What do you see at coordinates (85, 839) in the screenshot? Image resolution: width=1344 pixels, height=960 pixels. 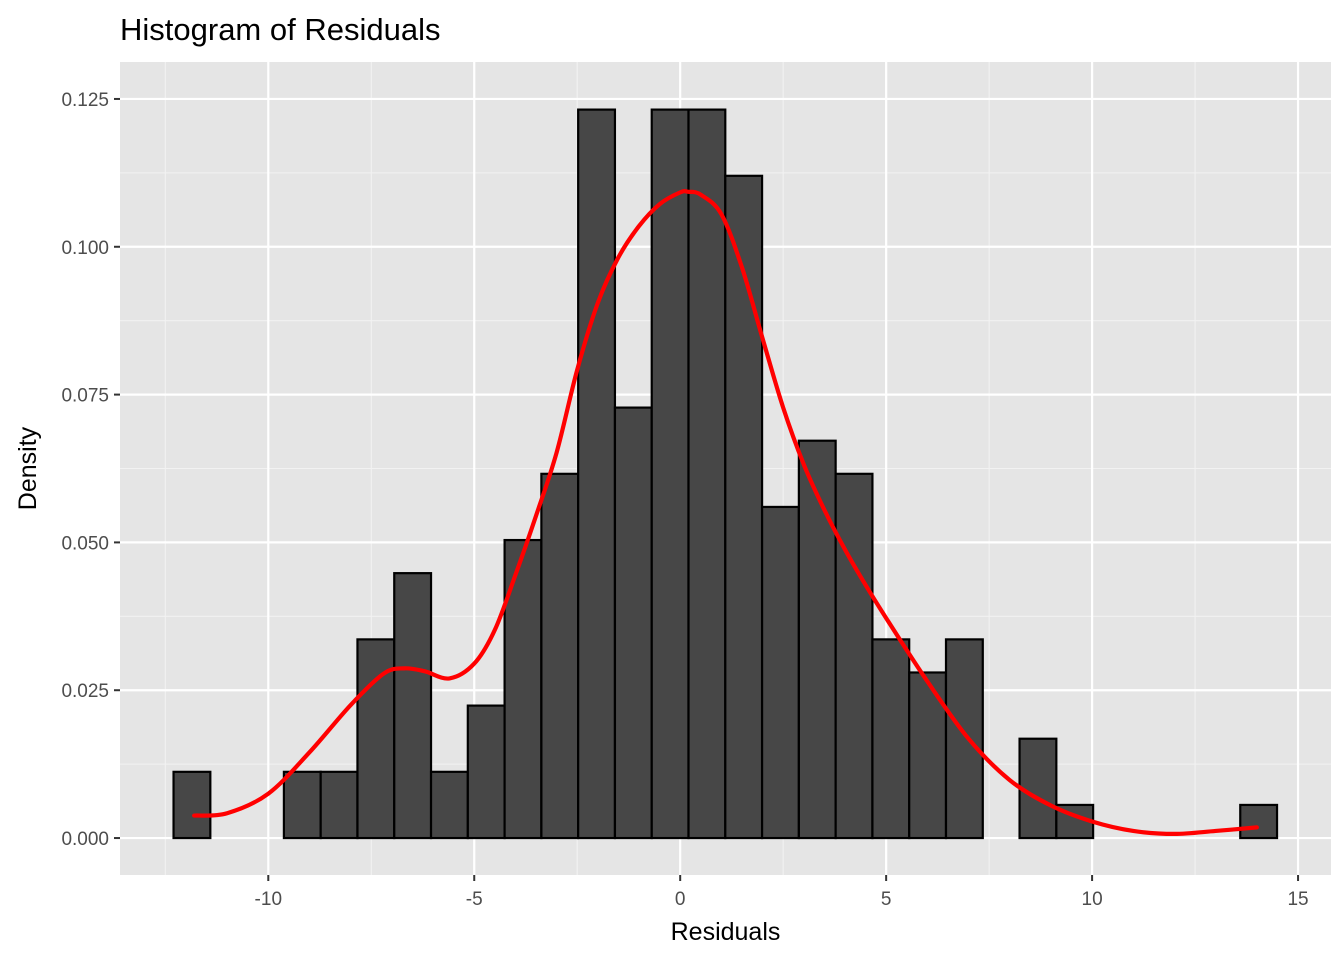 I see `y-tick-label: 0.000` at bounding box center [85, 839].